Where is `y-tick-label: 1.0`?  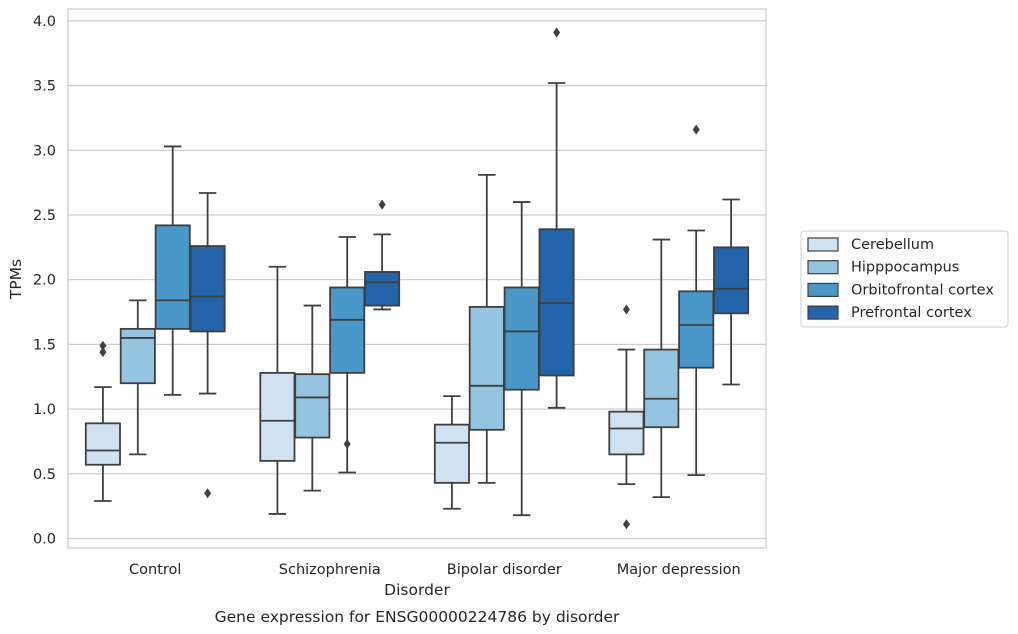 y-tick-label: 1.0 is located at coordinates (44, 410).